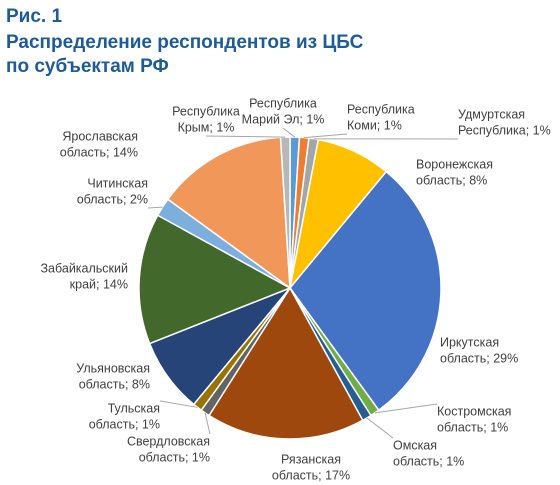 This screenshot has height=485, width=560. What do you see at coordinates (117, 183) in the screenshot?
I see `data-label: Читинская` at bounding box center [117, 183].